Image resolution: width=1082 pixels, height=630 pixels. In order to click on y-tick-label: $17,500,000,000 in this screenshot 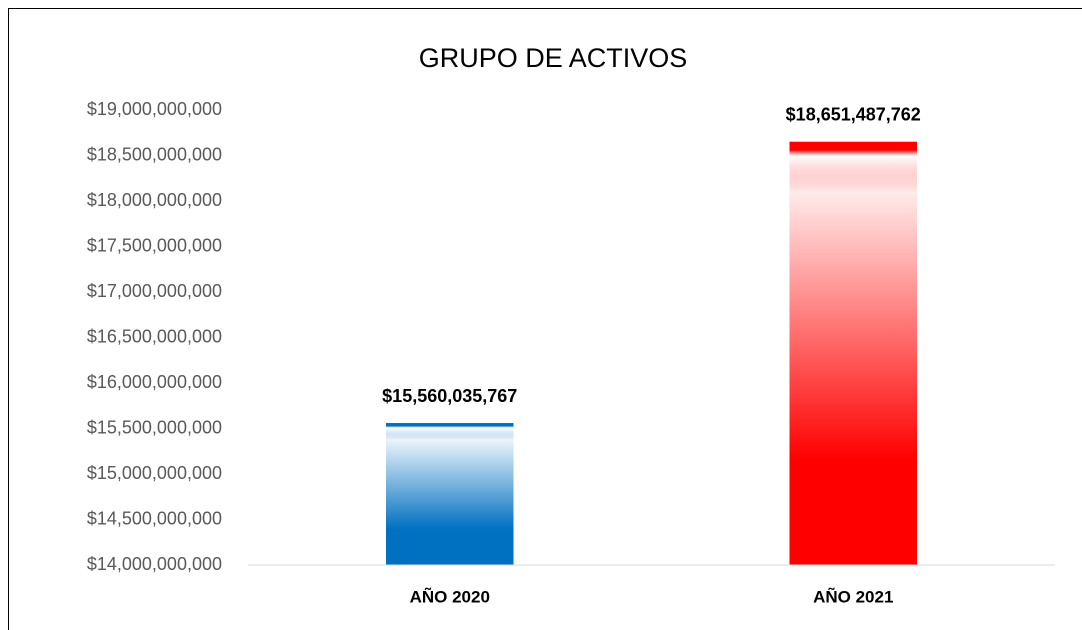, I will do `click(154, 245)`.